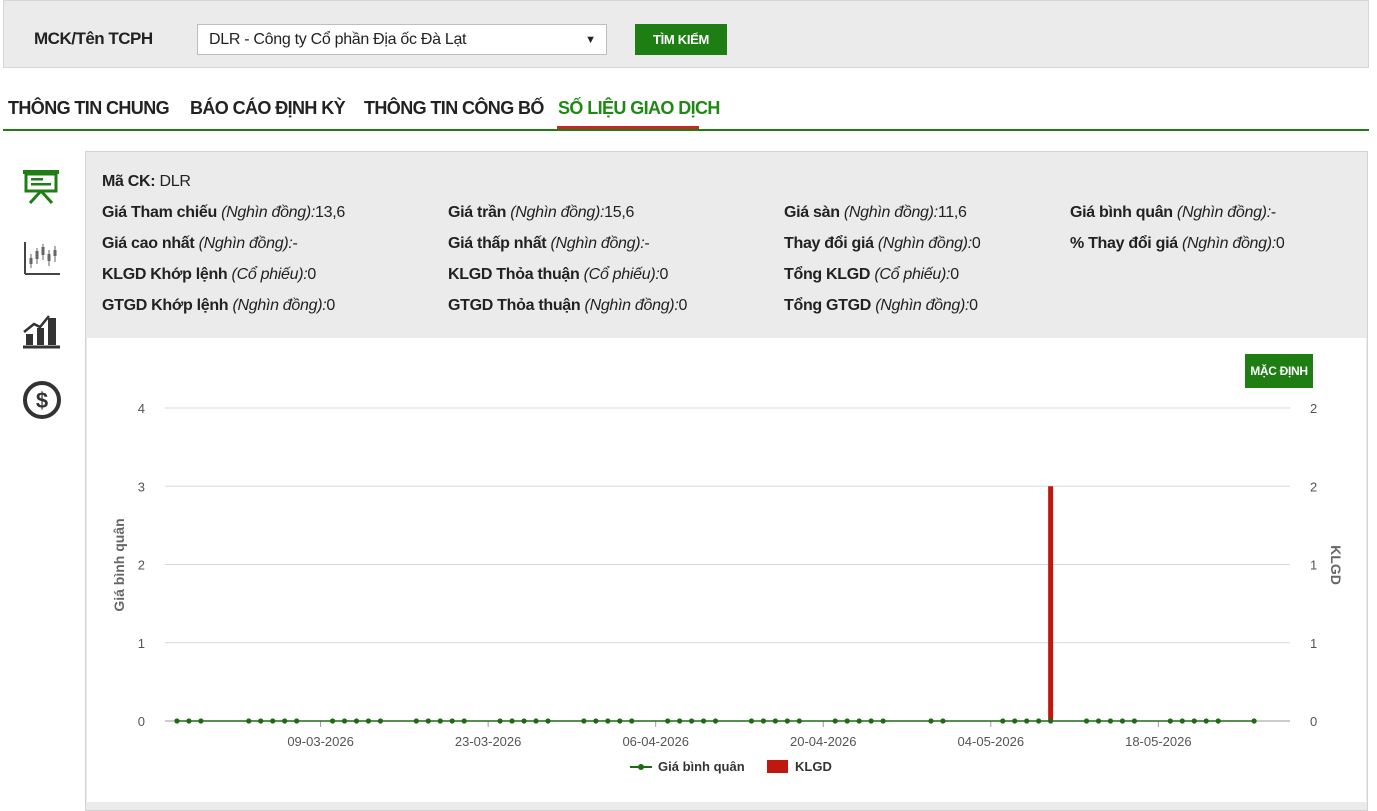  What do you see at coordinates (568, 305) in the screenshot?
I see `negotiated-value: GTGD Thỏa thuận (Nghìn đồng):0` at bounding box center [568, 305].